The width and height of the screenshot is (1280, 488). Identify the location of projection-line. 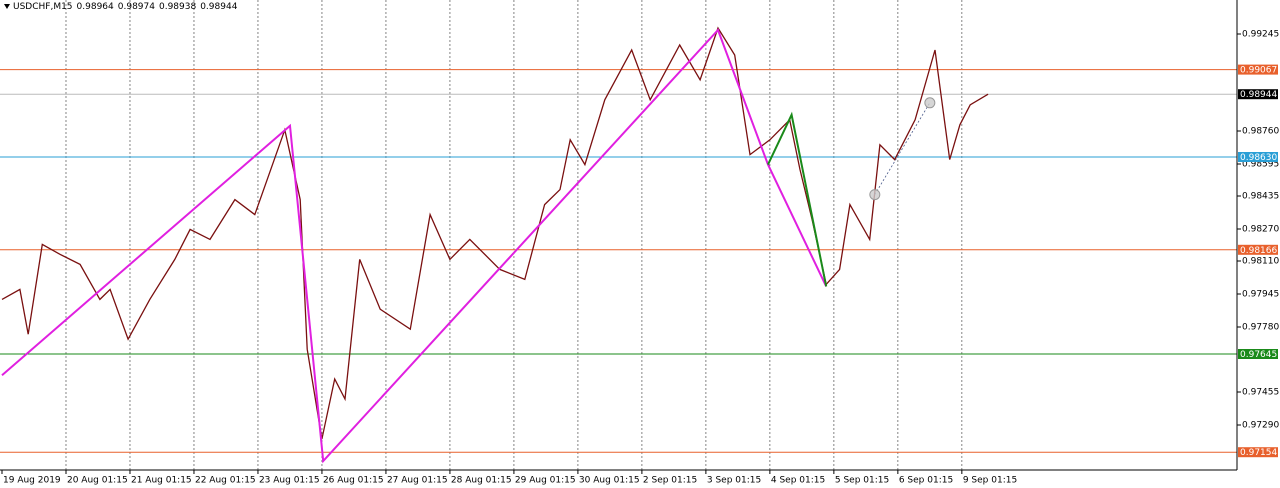
(902, 148).